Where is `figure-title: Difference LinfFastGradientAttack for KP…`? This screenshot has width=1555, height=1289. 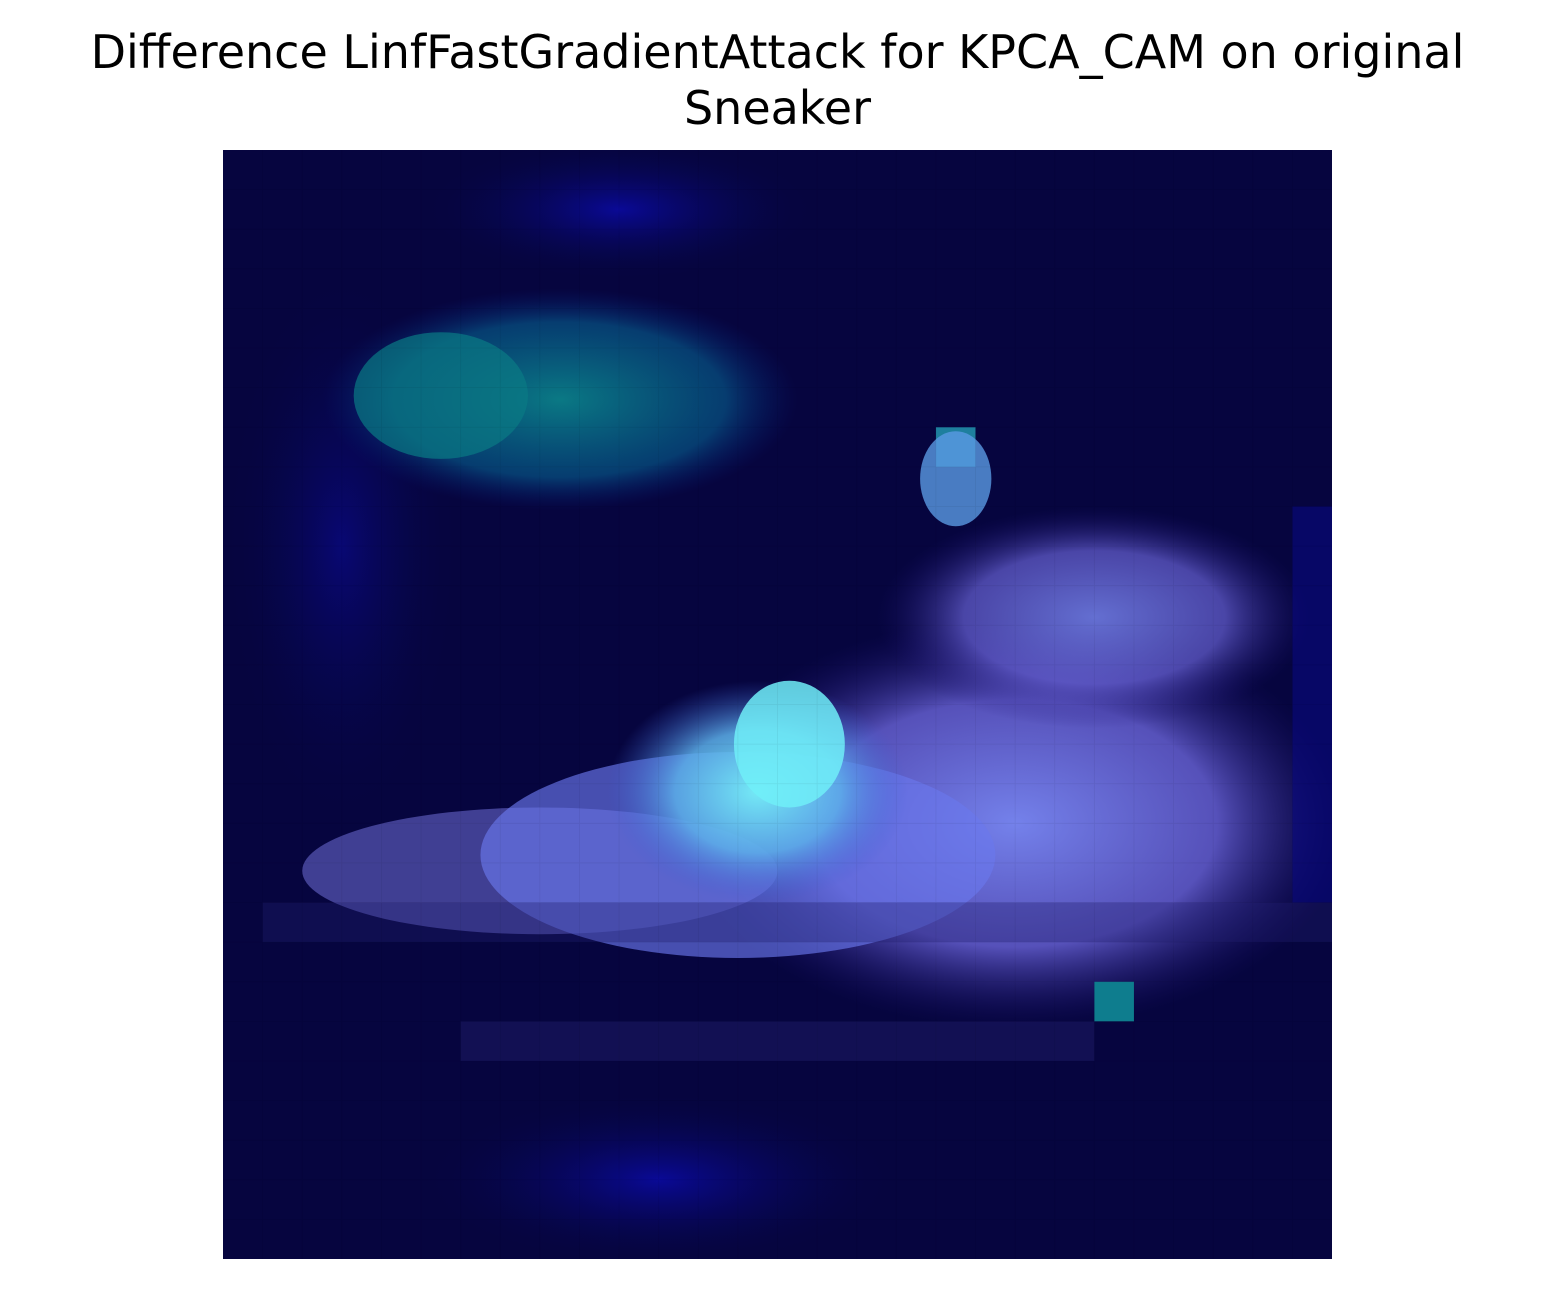
figure-title: Difference LinfFastGradientAttack for KP… is located at coordinates (777, 80).